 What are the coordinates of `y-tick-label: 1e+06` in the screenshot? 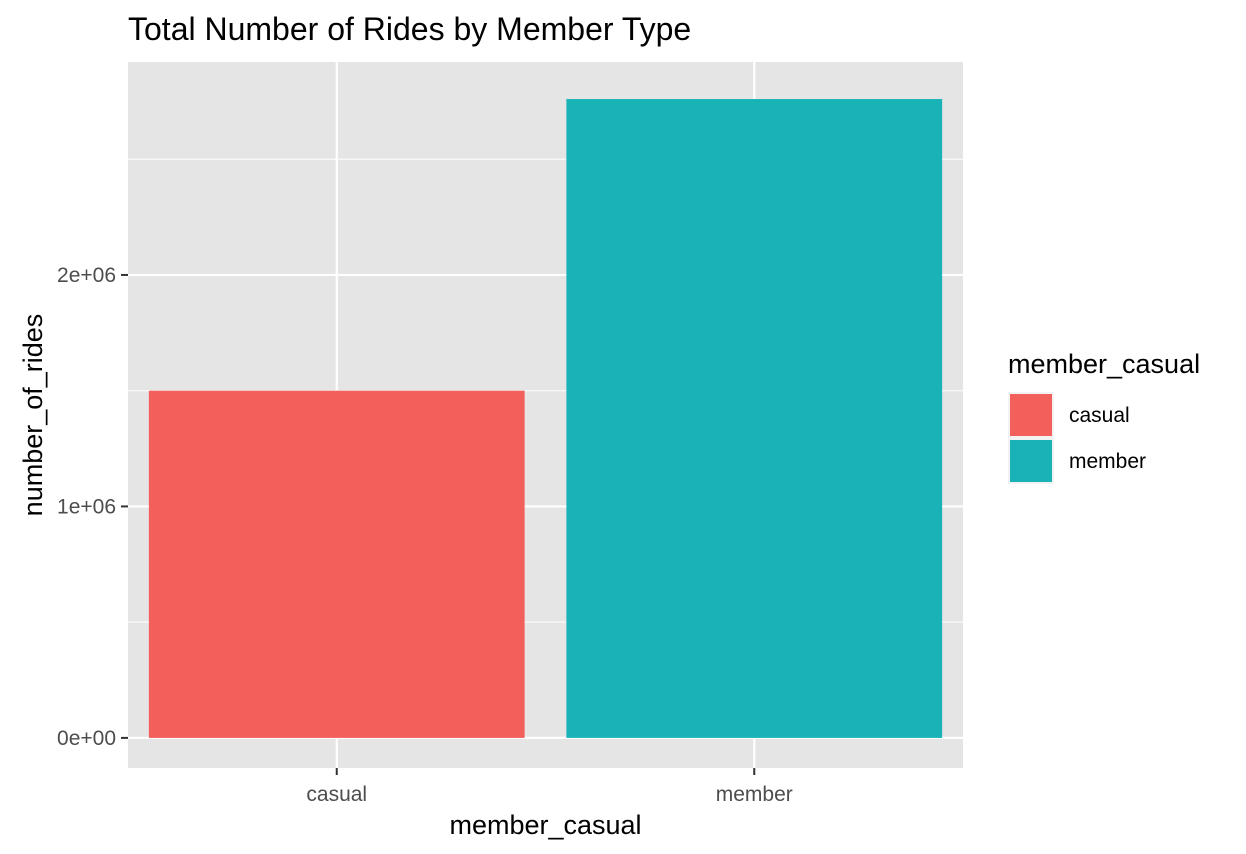 It's located at (86, 506).